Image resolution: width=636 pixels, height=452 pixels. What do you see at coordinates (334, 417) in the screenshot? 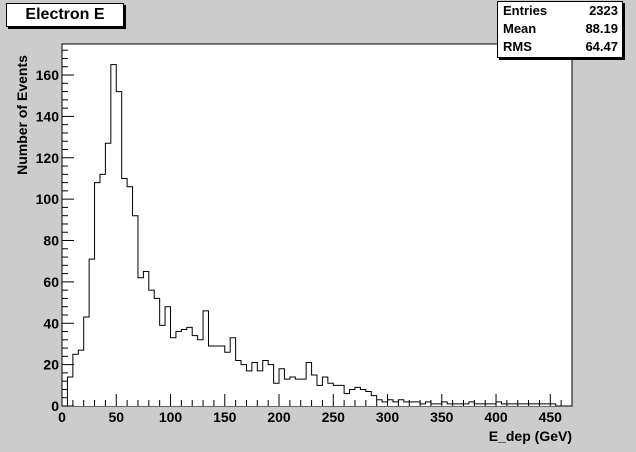
I see `x-tick-label: 250` at bounding box center [334, 417].